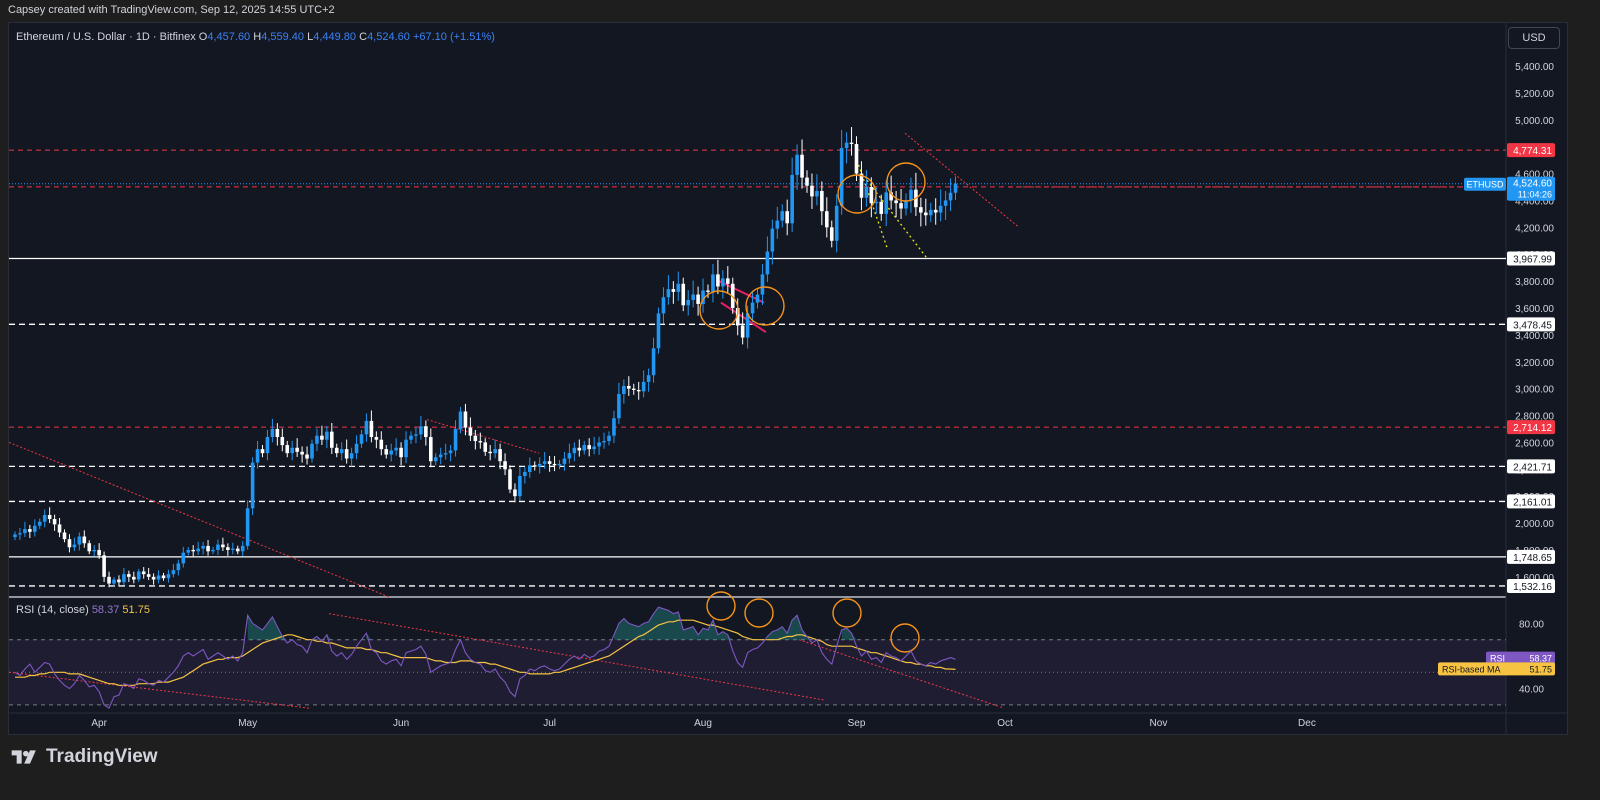 The height and width of the screenshot is (800, 1600). What do you see at coordinates (257, 37) in the screenshot?
I see `high-label: H` at bounding box center [257, 37].